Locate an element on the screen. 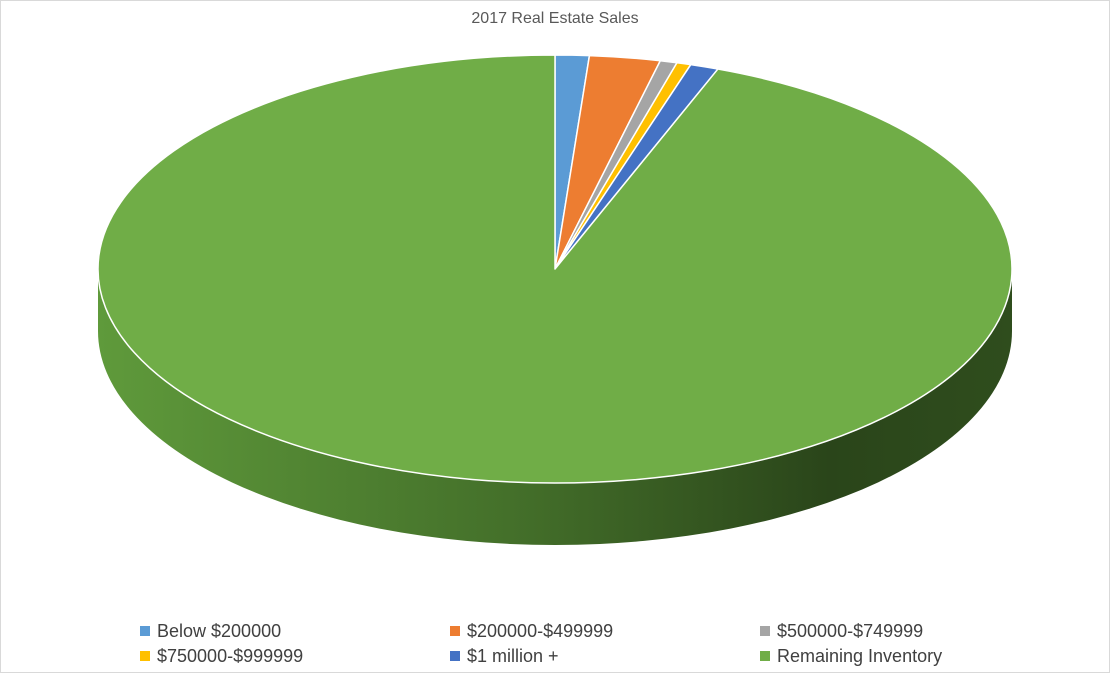  legend-label: $750000-$999999 is located at coordinates (230, 655).